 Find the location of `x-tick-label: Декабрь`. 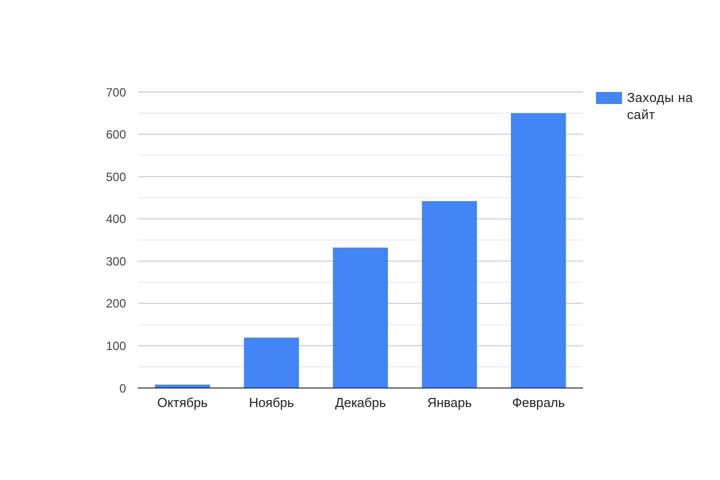

x-tick-label: Декабрь is located at coordinates (360, 402).